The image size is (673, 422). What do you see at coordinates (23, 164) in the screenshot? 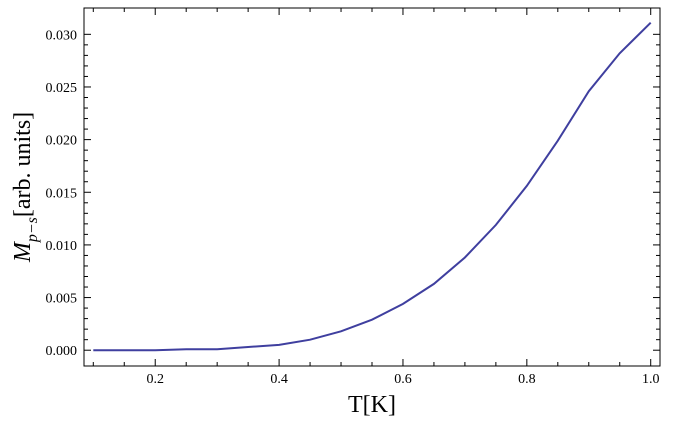
I see `y-axis-title-units: [arb. units]` at bounding box center [23, 164].